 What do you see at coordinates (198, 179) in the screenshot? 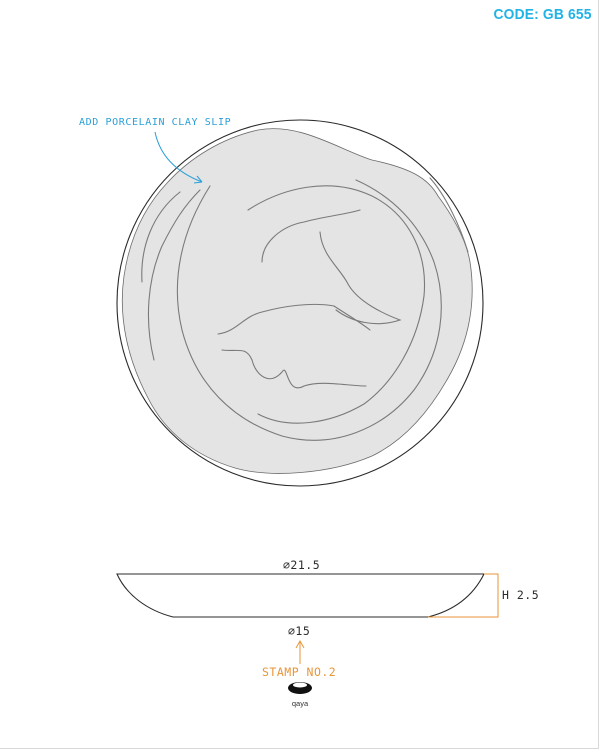
I see `slip-annotation-arrowhead` at bounding box center [198, 179].